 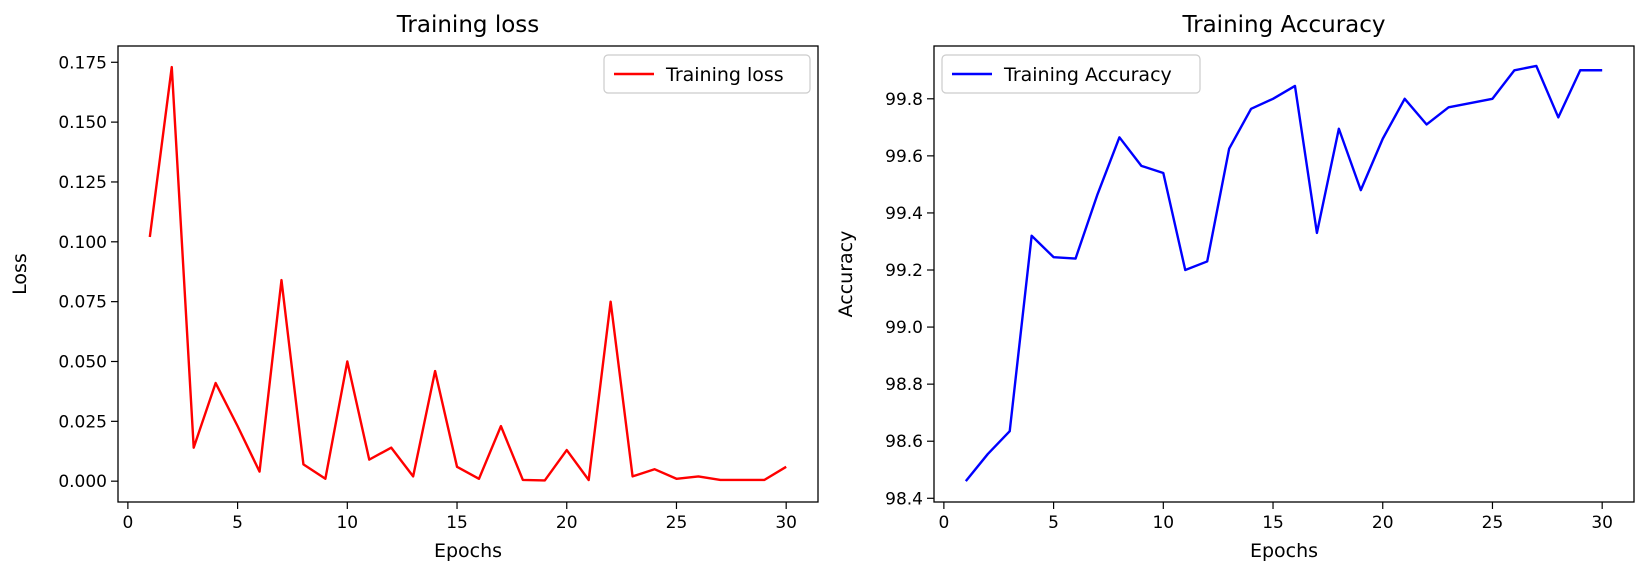 I want to click on y-tick-label: 99.8, so click(x=904, y=100).